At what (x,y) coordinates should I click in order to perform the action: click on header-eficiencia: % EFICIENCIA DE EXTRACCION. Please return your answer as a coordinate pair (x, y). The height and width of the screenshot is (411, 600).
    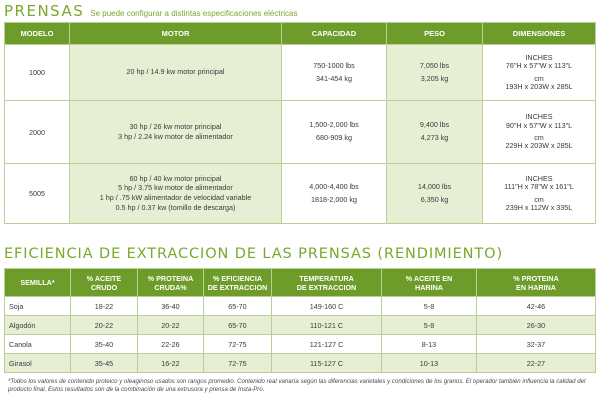
    Looking at the image, I should click on (237, 282).